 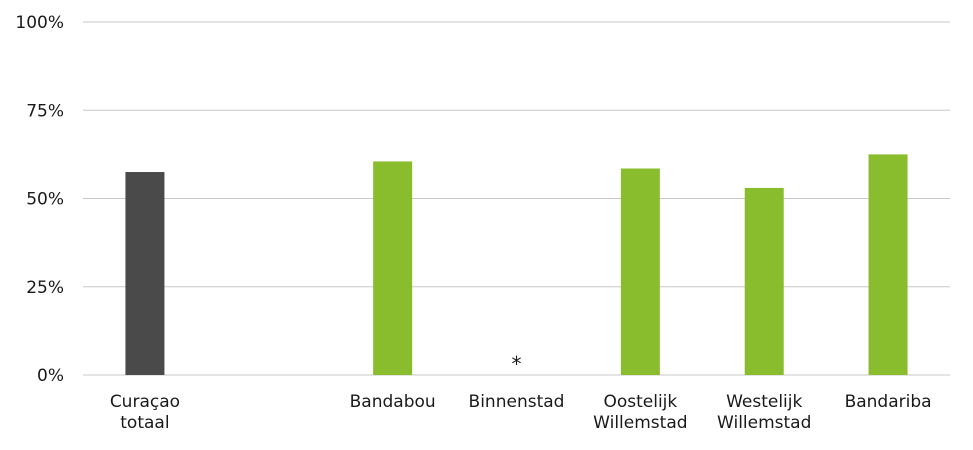 I want to click on y-tick-label: 100%, so click(x=39, y=23).